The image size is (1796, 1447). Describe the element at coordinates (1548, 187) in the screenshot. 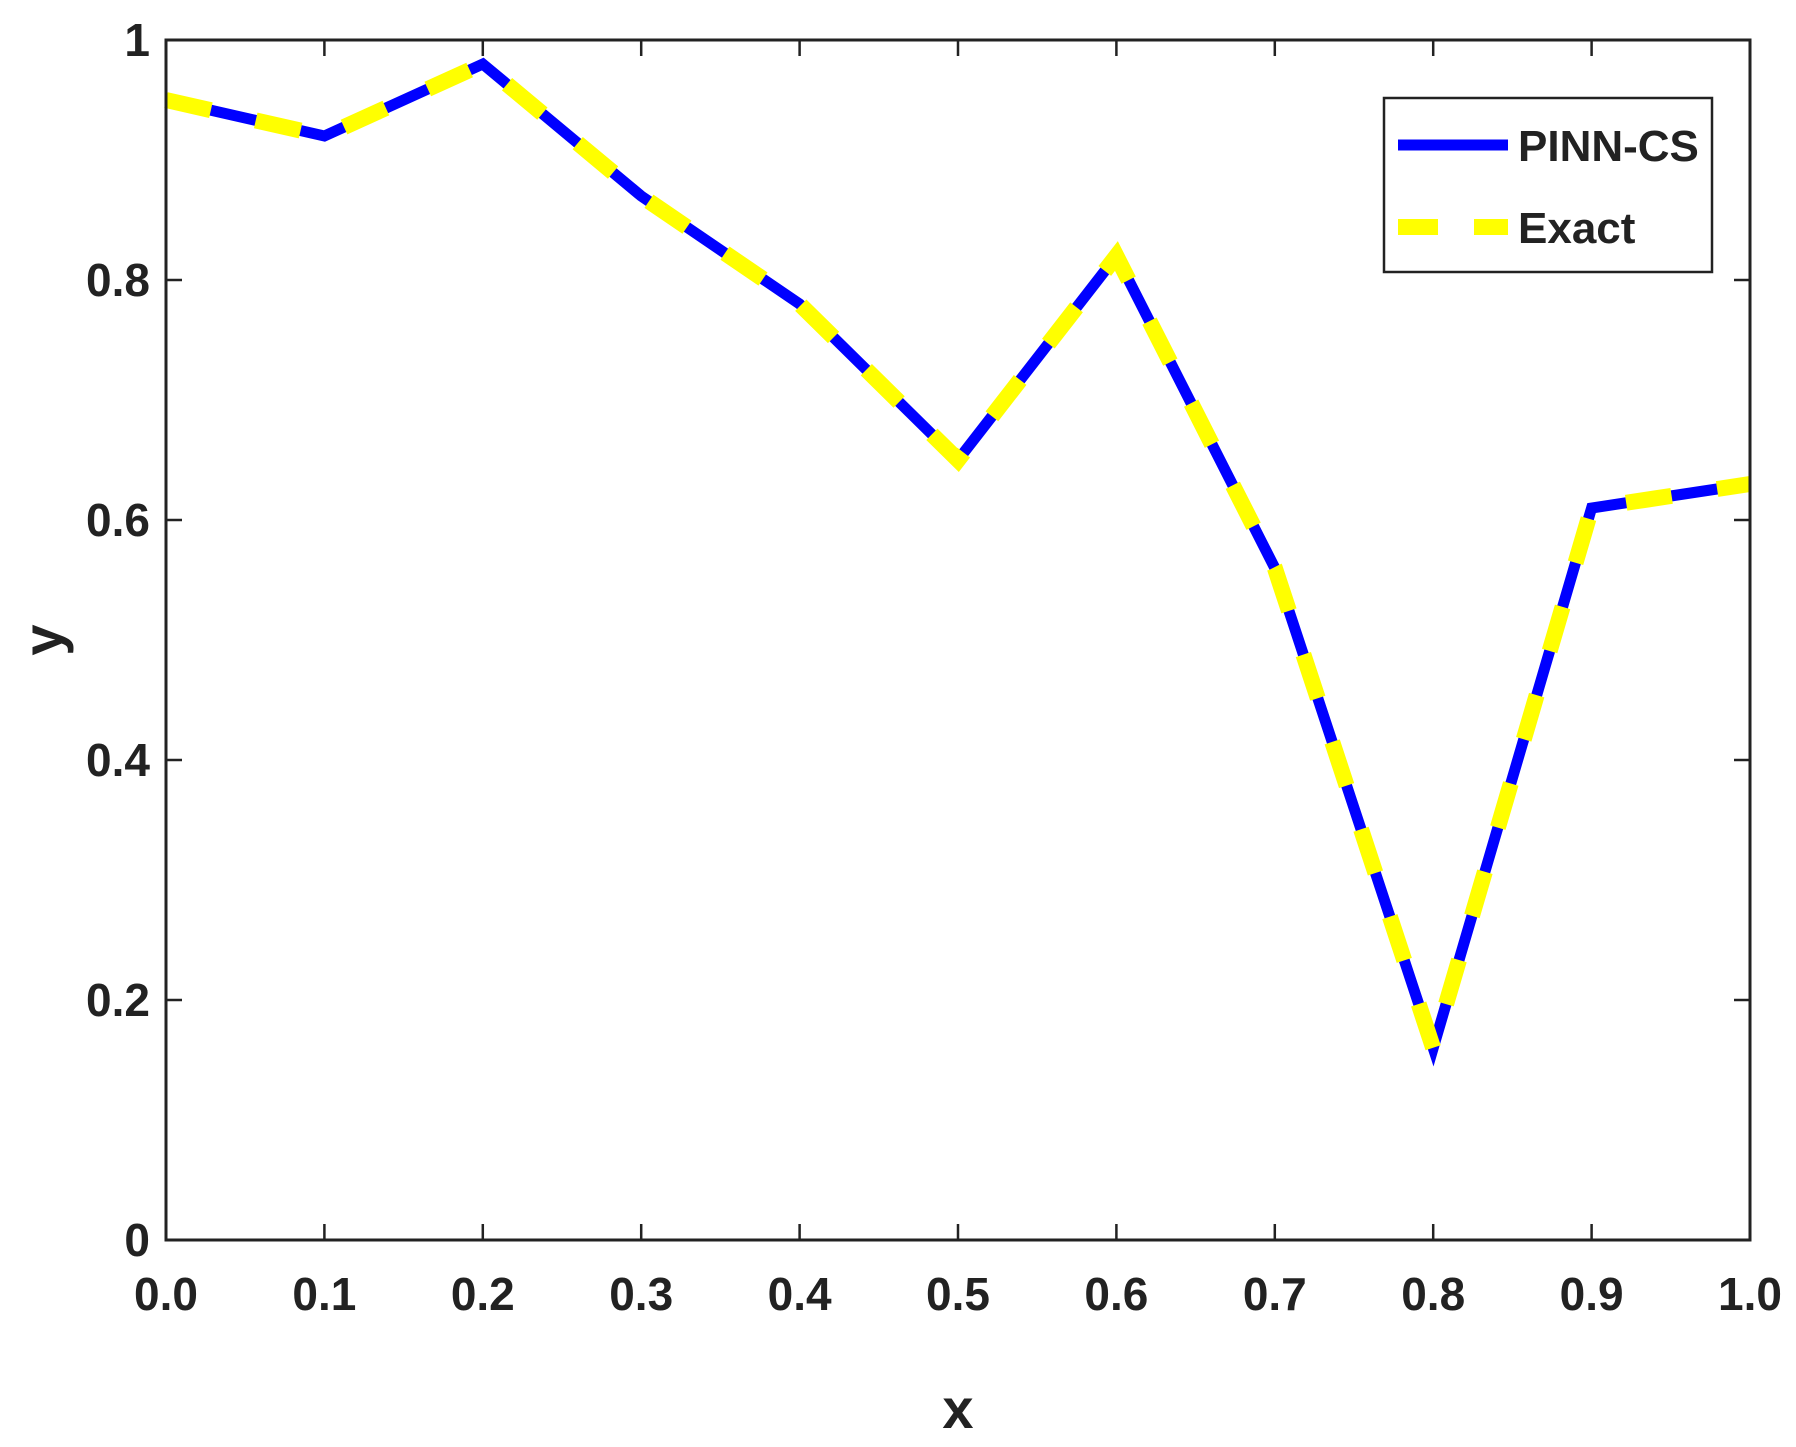

I see `legend-items: PINN-CS Exact` at that location.